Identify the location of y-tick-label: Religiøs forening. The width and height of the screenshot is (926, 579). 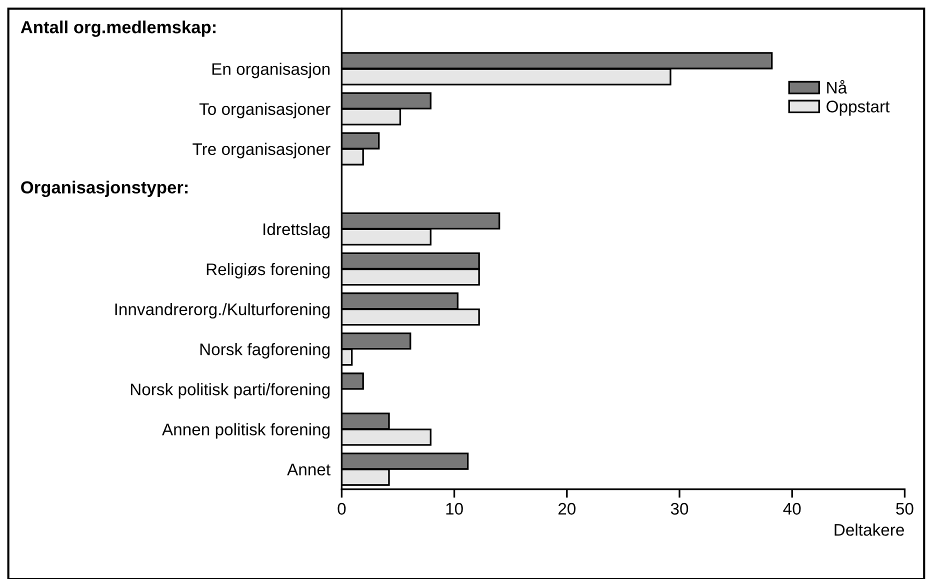
(268, 270).